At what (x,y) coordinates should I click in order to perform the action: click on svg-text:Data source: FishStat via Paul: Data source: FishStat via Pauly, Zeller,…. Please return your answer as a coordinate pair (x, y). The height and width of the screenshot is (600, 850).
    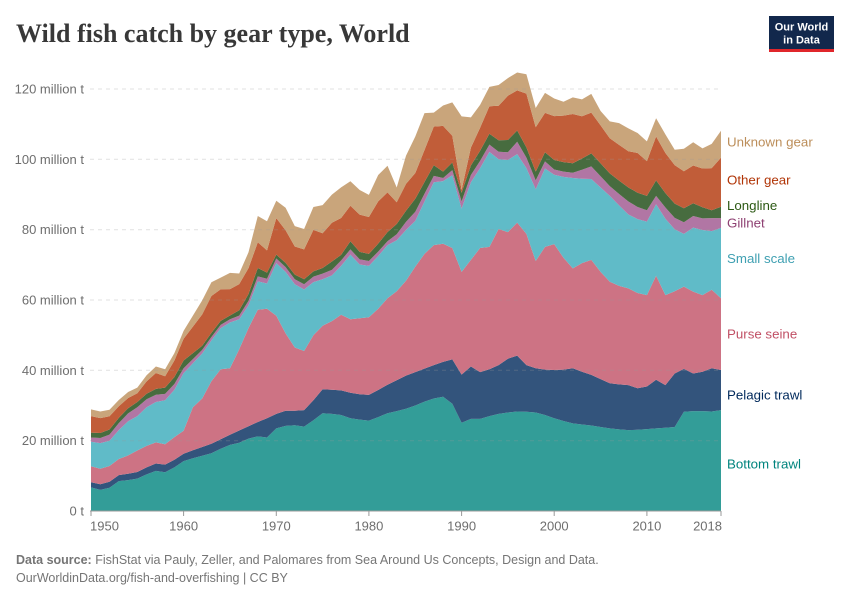
    Looking at the image, I should click on (307, 560).